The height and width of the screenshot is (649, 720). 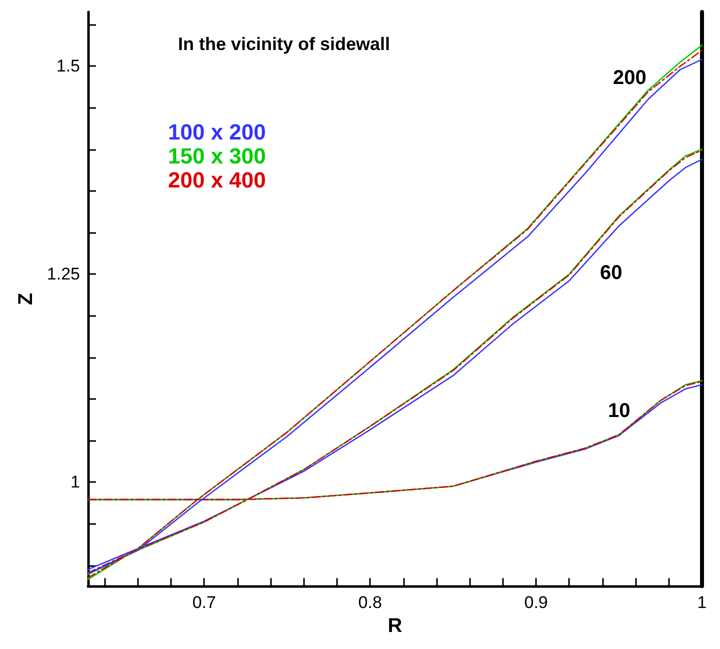 What do you see at coordinates (204, 602) in the screenshot?
I see `x-tick-label: 0.7` at bounding box center [204, 602].